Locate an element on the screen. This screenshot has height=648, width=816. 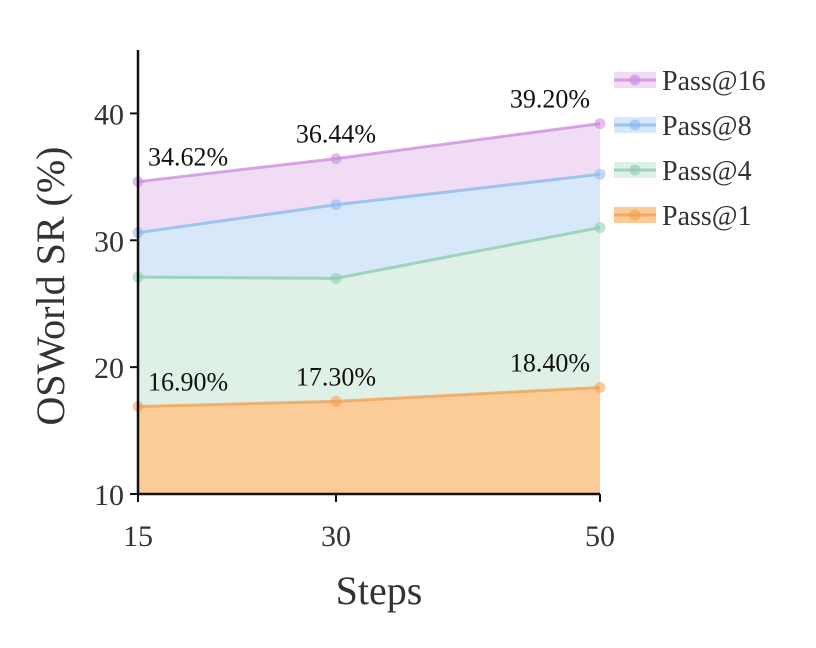
legend-item-pass-at-4: Pass@4 is located at coordinates (683, 171).